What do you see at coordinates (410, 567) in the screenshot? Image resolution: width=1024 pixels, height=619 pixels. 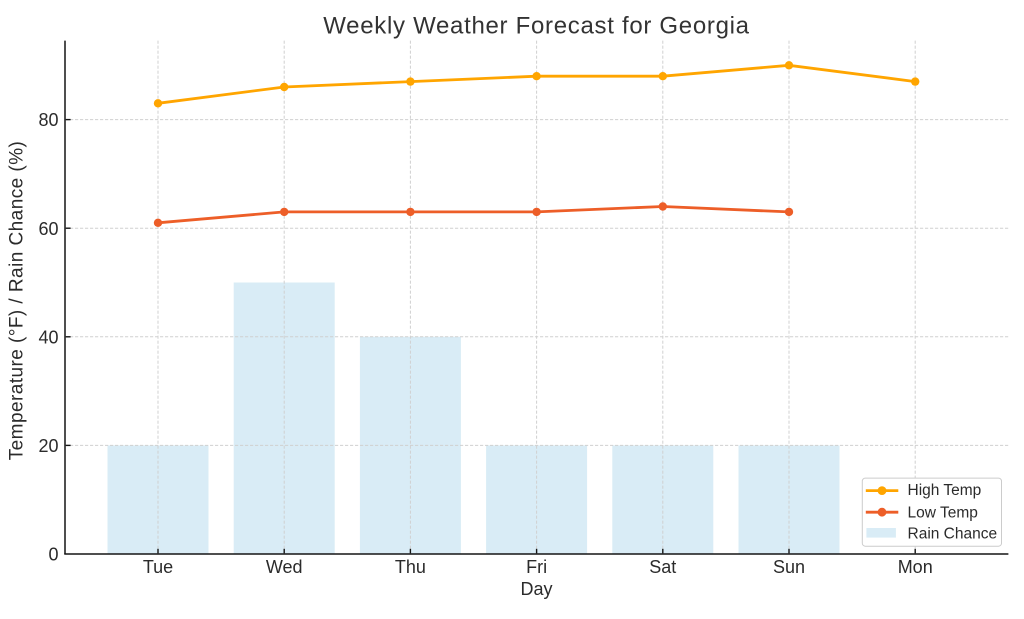 I see `svg-text: Thu` at bounding box center [410, 567].